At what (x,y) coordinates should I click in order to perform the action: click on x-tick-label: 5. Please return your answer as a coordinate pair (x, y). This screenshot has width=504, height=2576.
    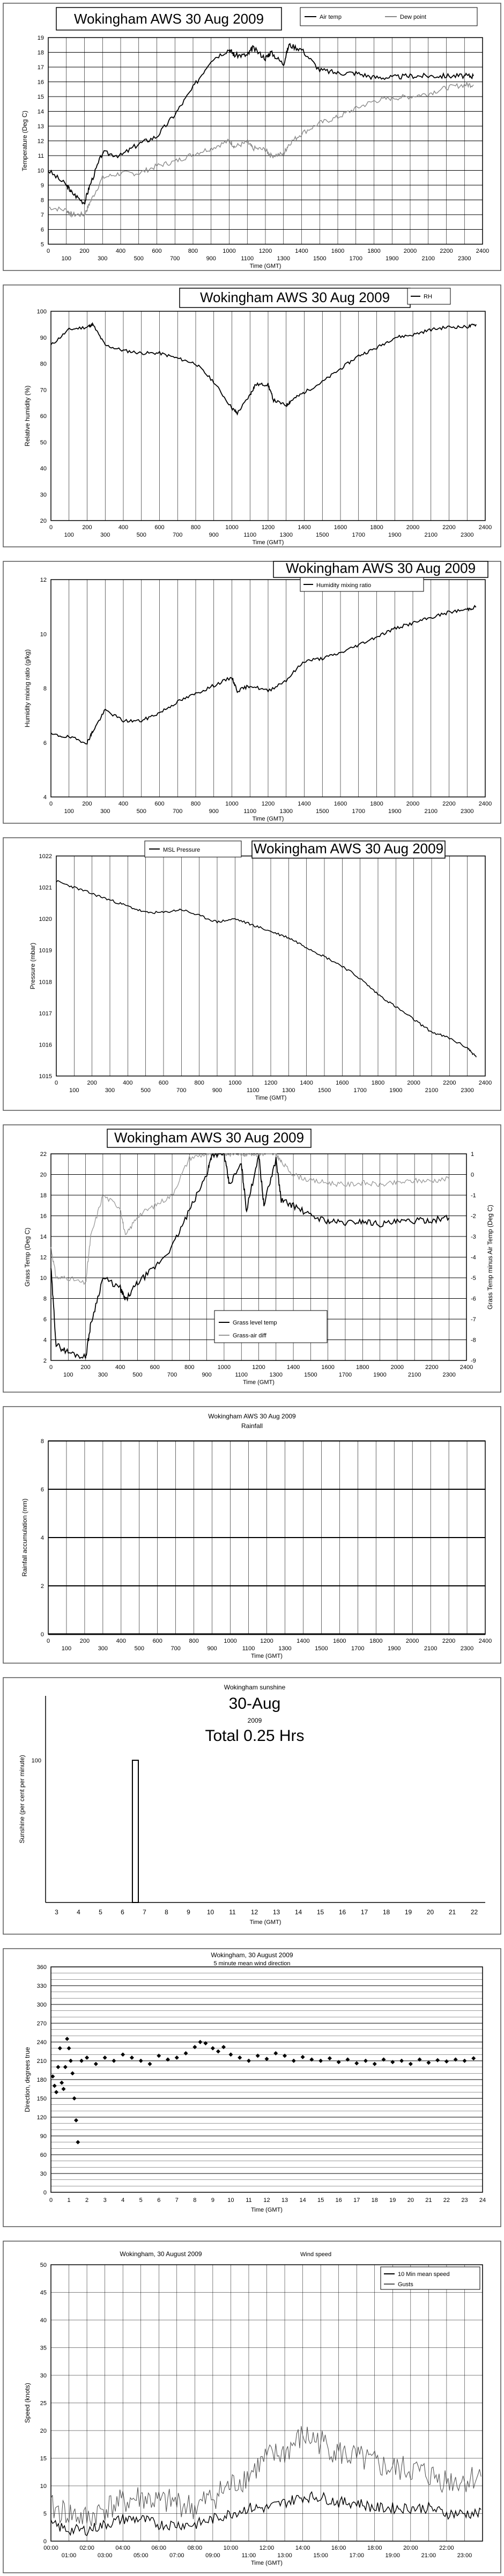
    Looking at the image, I should click on (100, 1912).